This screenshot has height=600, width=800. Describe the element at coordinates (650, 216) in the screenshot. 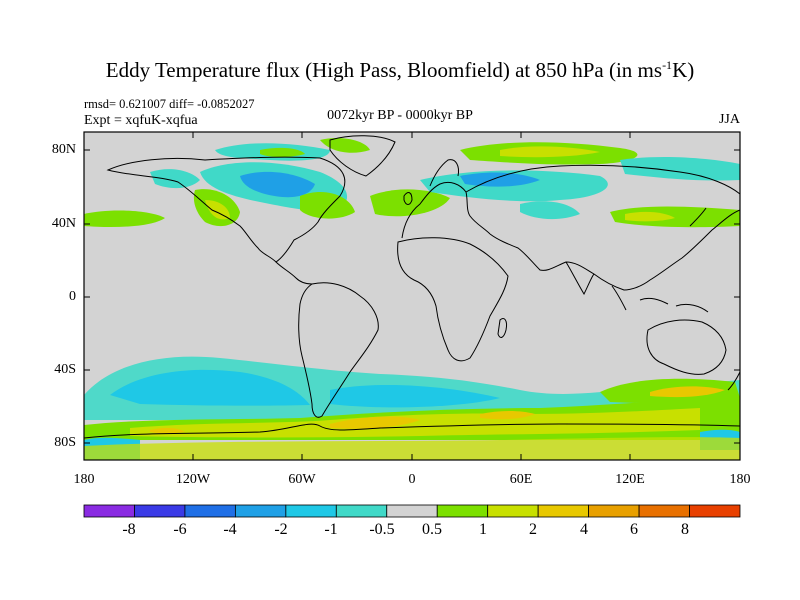

I see `north-pacific-west-yellow` at that location.